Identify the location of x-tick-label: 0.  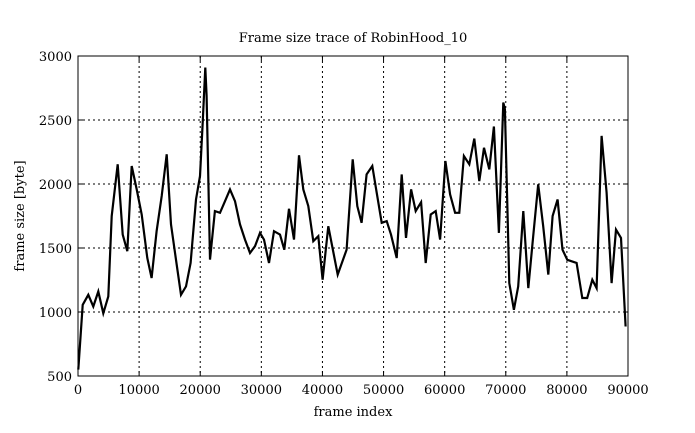
(78, 390).